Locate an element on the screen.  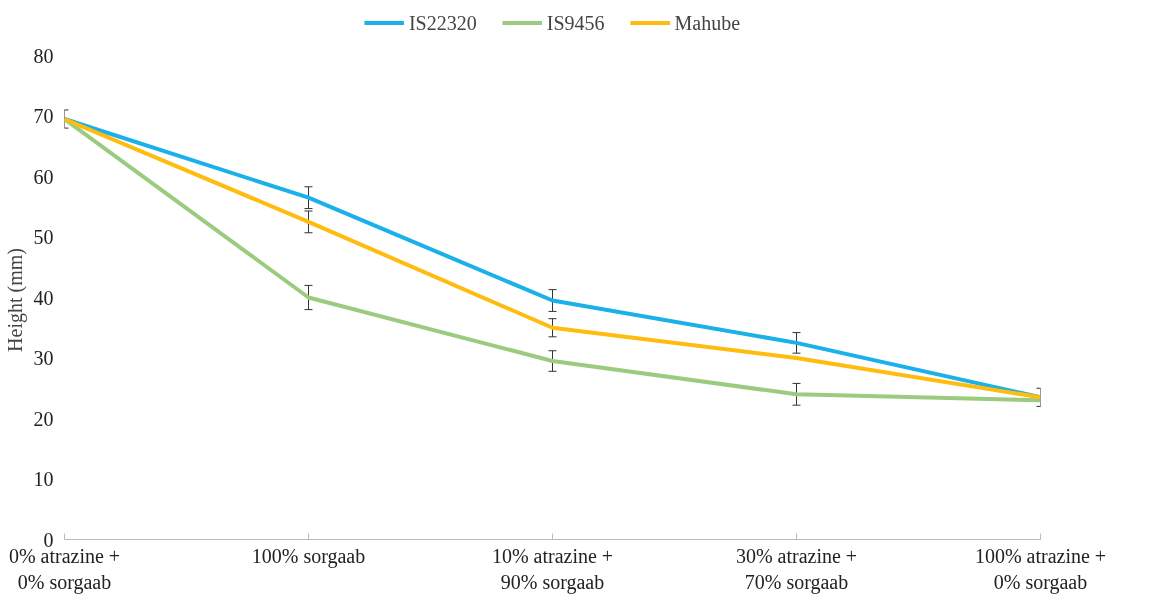
x-tick-label: 10% atrazine + 90% sorgaab is located at coordinates (552, 569).